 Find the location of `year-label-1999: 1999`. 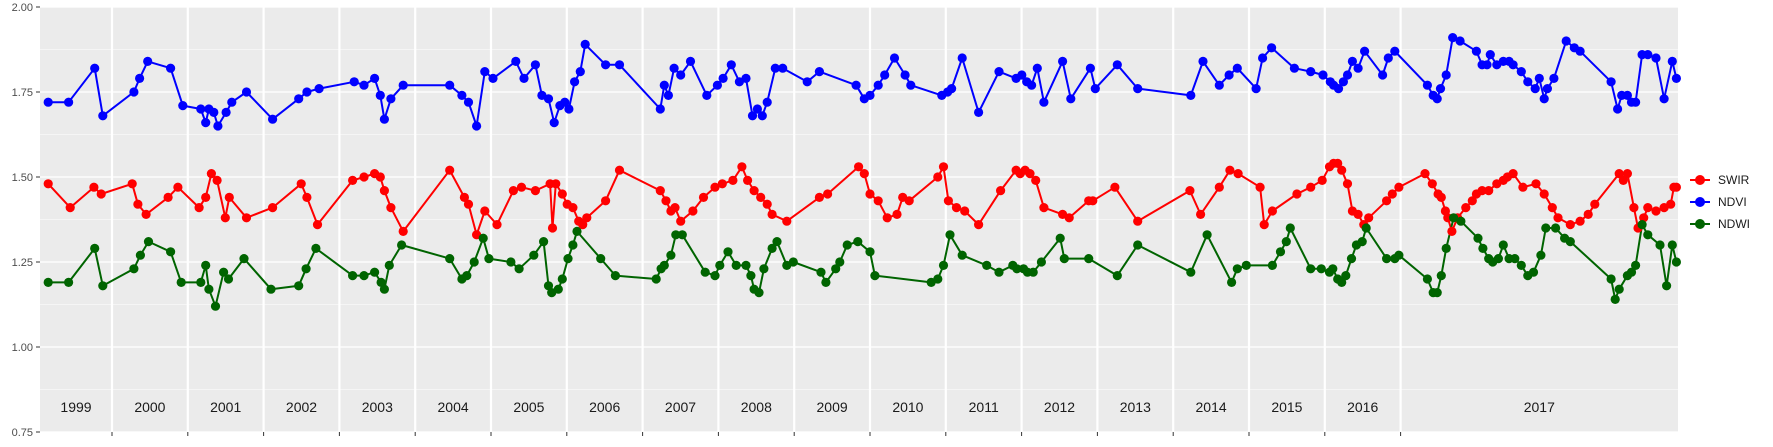

year-label-1999: 1999 is located at coordinates (75, 407).